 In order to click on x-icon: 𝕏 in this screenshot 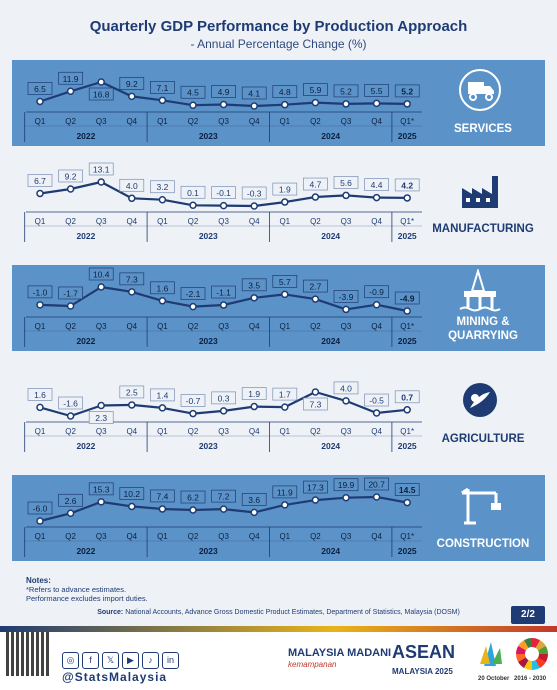, I will do `click(110, 660)`.